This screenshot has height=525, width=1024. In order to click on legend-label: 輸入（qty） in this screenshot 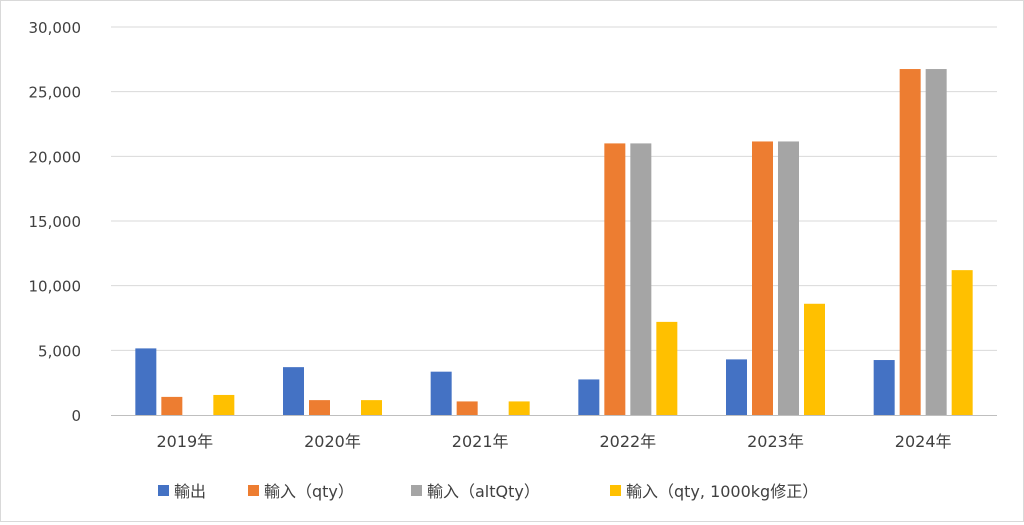, I will do `click(309, 491)`.